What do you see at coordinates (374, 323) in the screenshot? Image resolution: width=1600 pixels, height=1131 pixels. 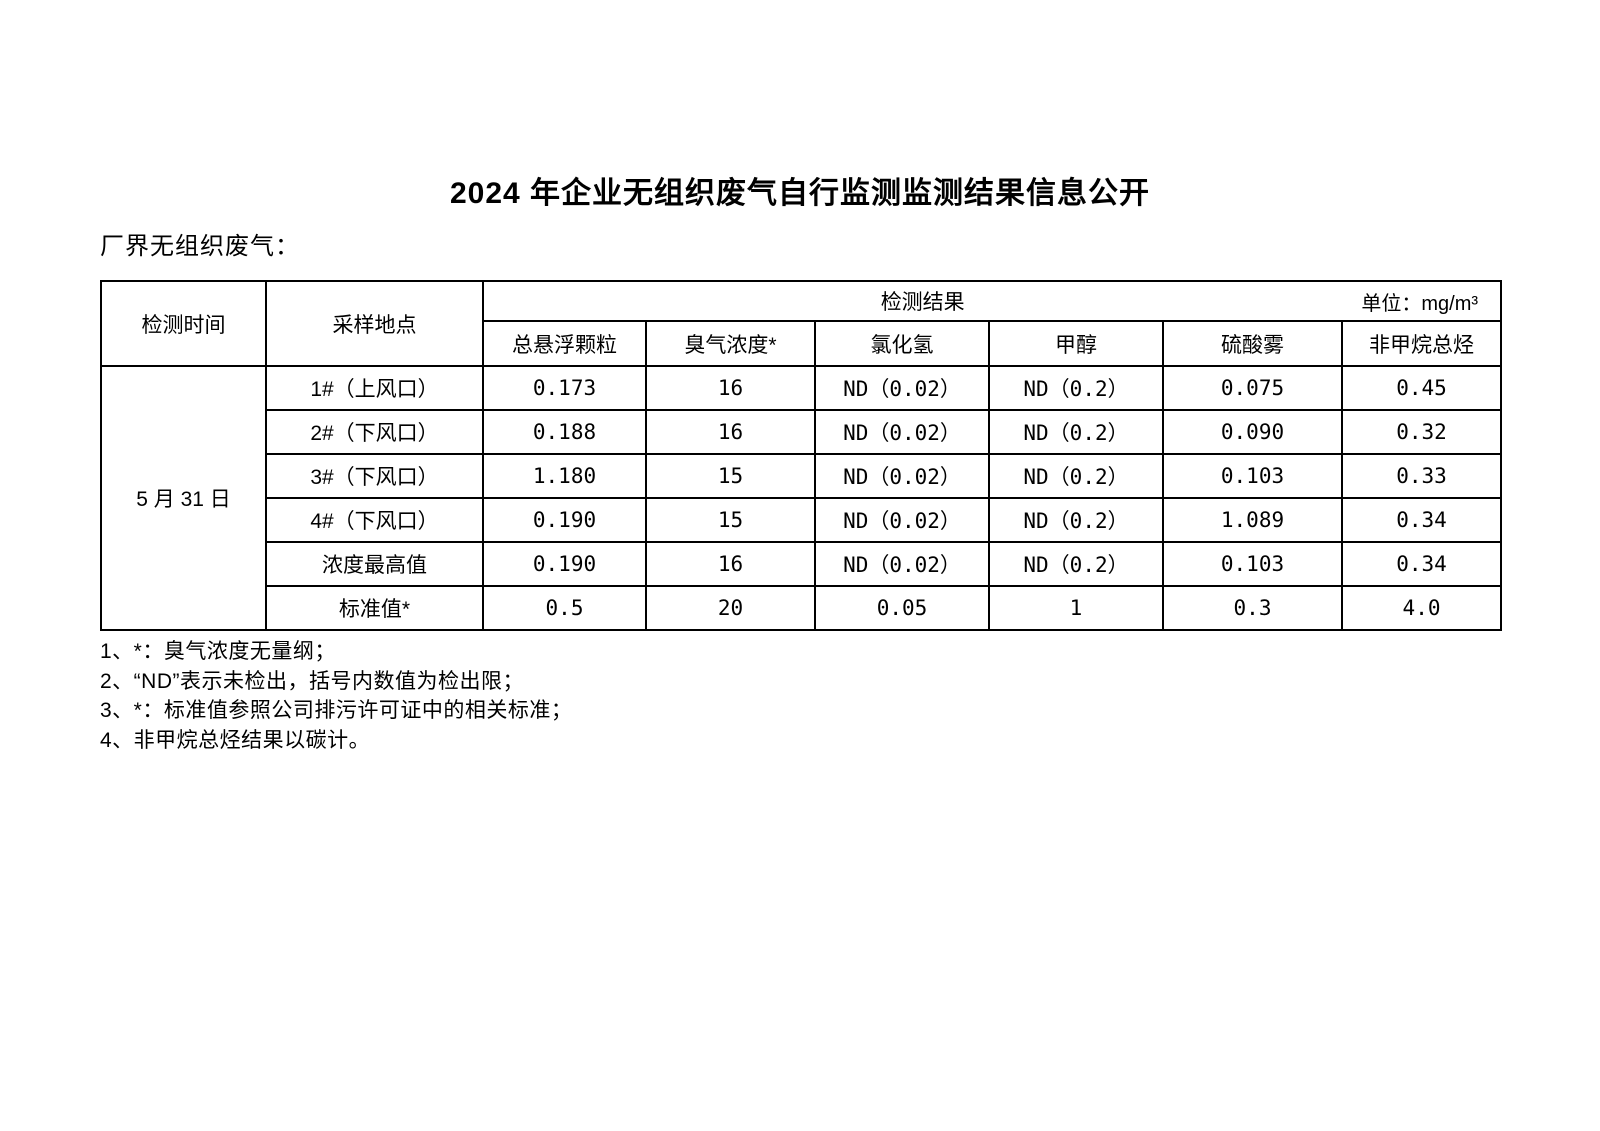 I see `header-cell-location: 采样地点` at bounding box center [374, 323].